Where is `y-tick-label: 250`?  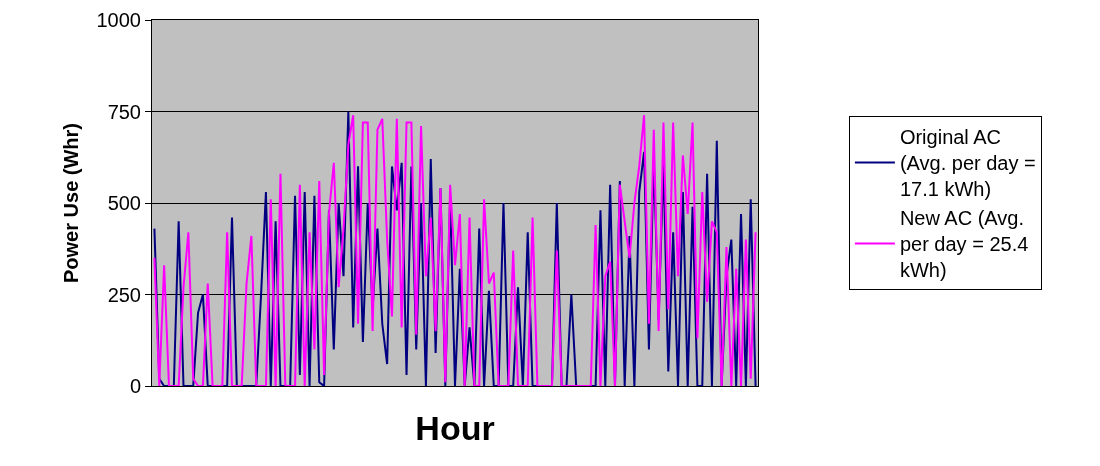 y-tick-label: 250 is located at coordinates (124, 294).